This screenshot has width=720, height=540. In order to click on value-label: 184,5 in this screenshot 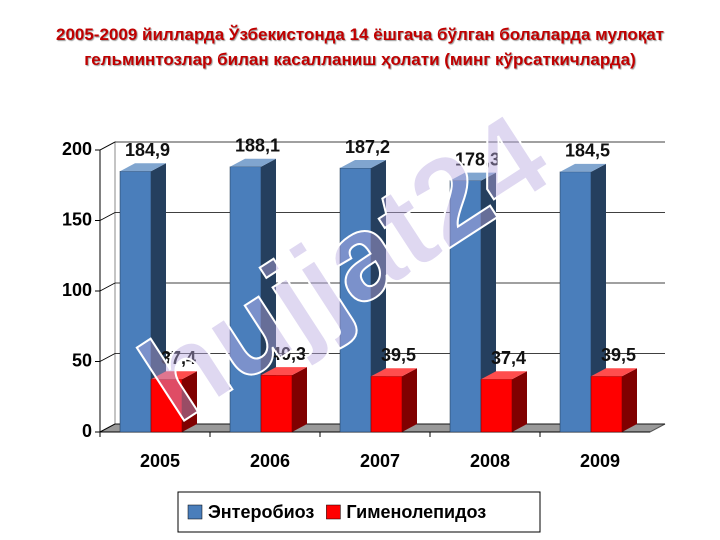, I will do `click(587, 151)`.